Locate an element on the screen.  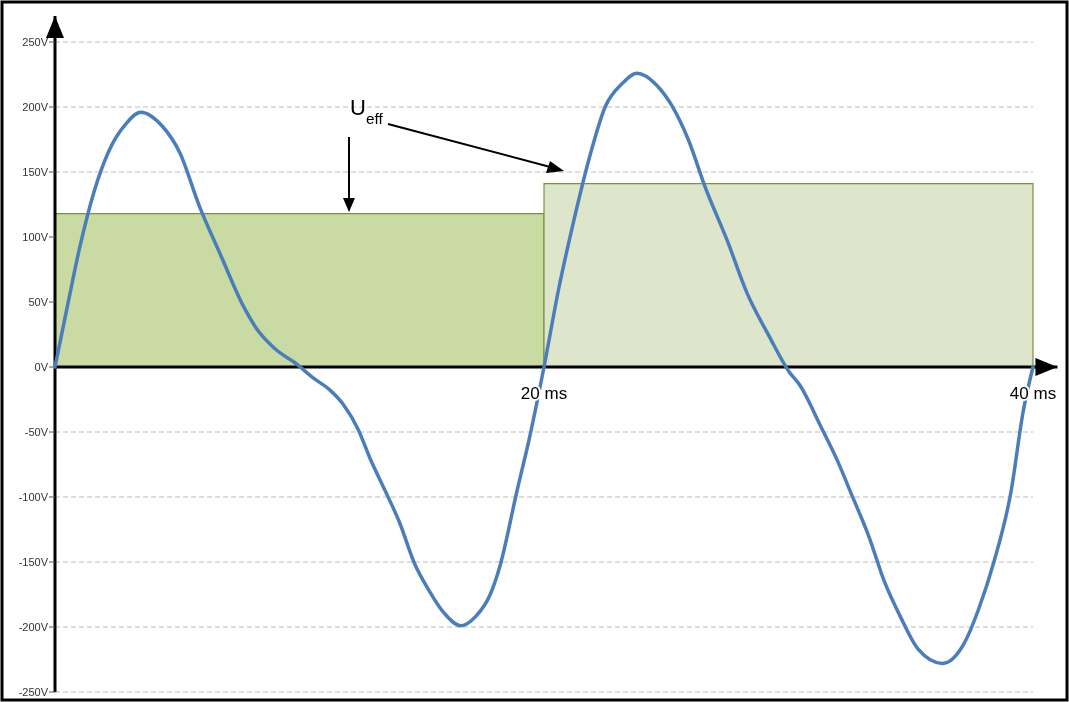
y-tick-label: 150V is located at coordinates (35, 171).